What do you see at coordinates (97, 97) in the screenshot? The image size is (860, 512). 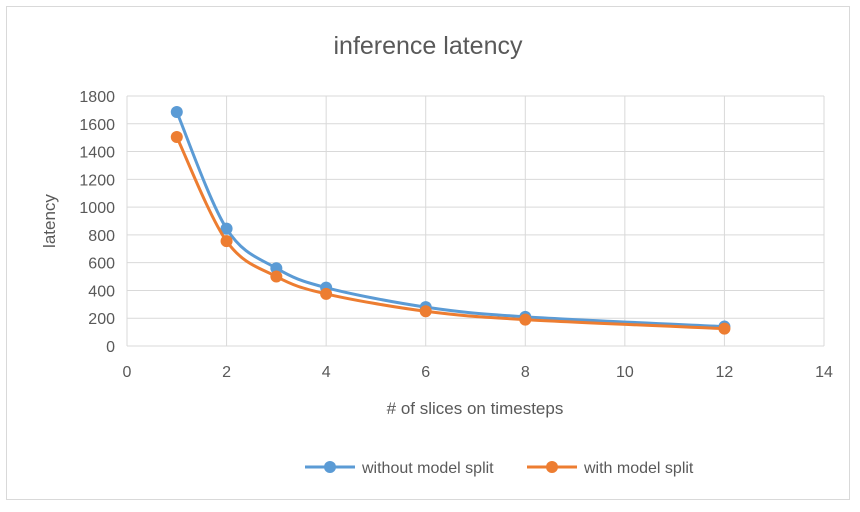 I see `y-tick-label: 1800` at bounding box center [97, 97].